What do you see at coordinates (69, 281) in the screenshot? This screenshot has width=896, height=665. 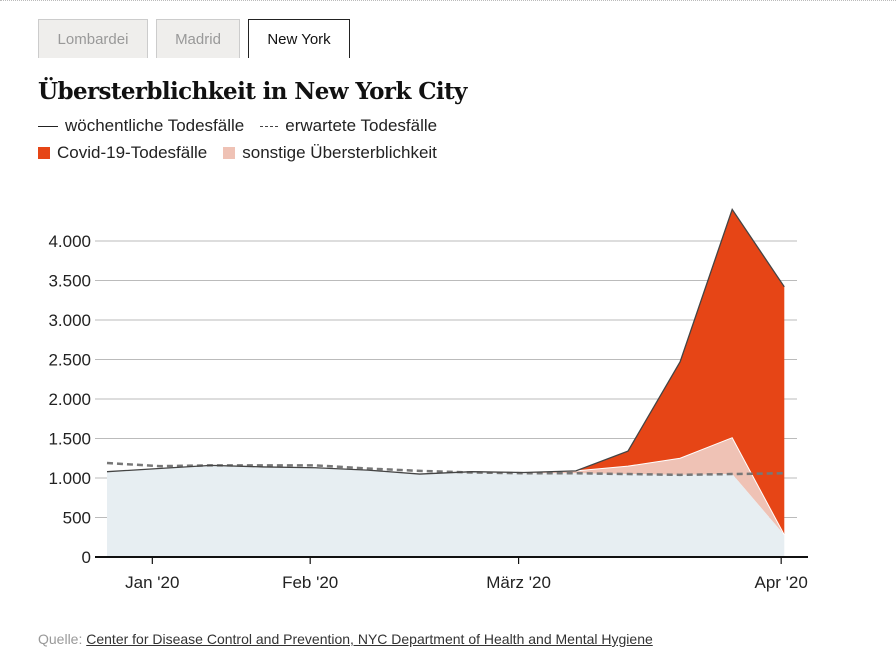 I see `y-tick-label: 3.500` at bounding box center [69, 281].